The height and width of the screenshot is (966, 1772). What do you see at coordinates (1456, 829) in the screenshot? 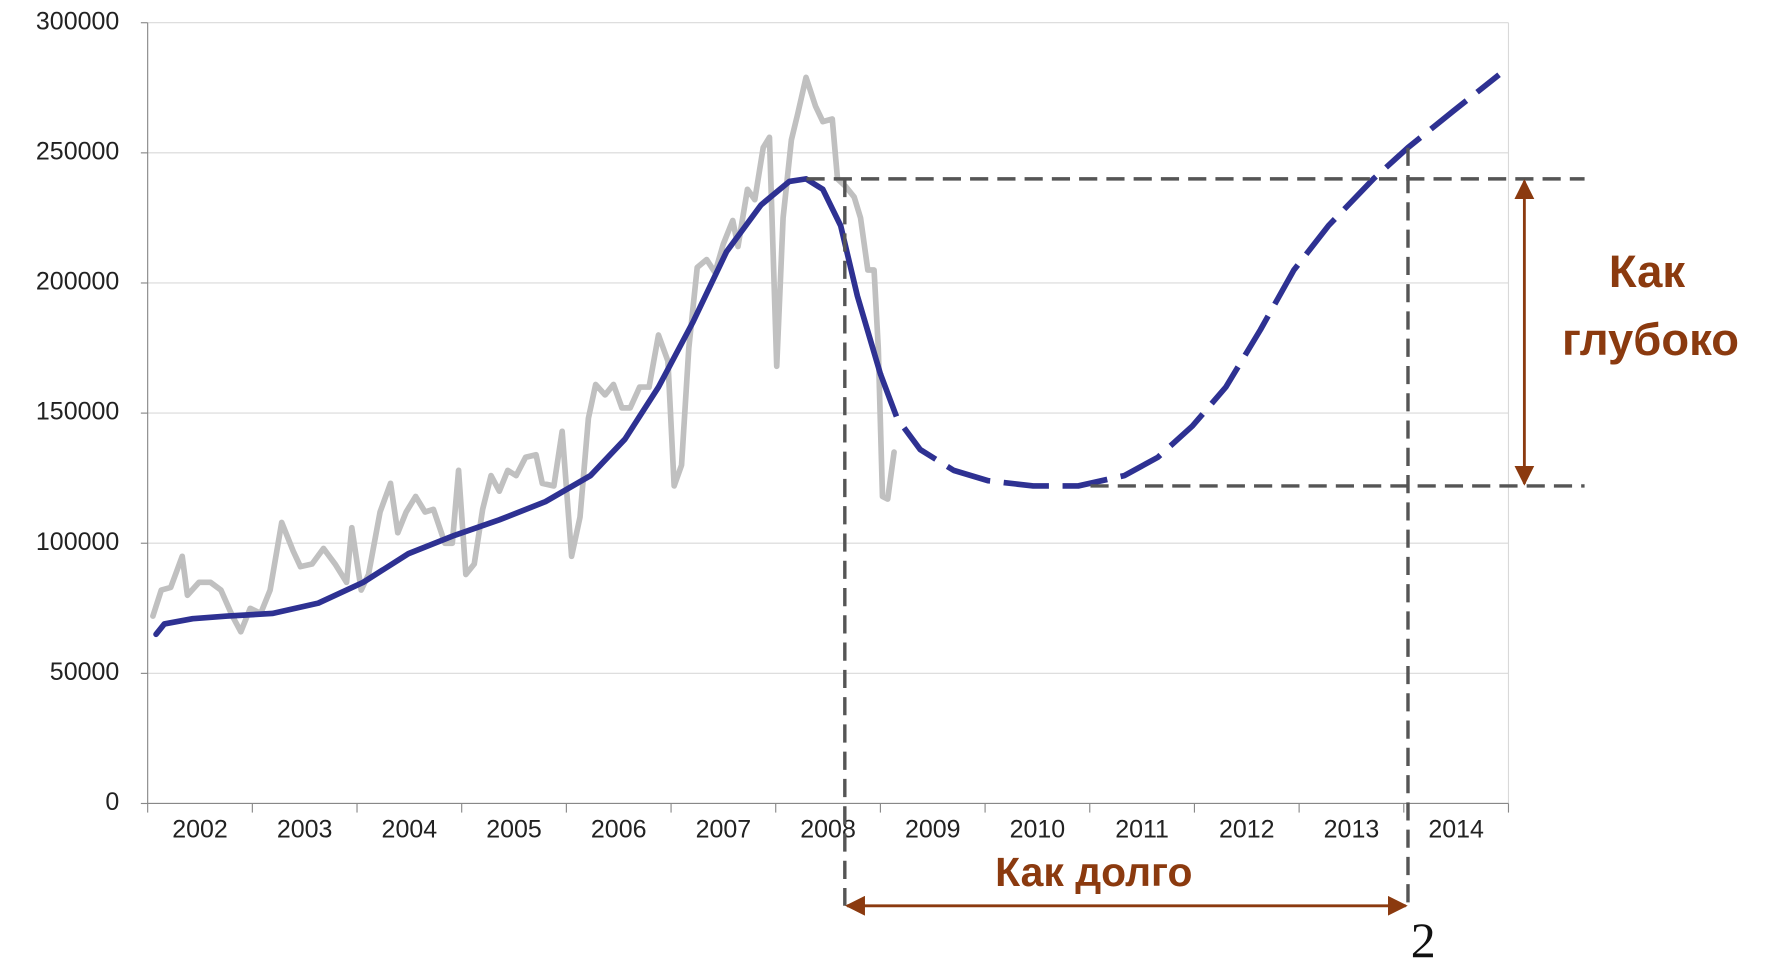
I see `x-tick-label: 2014` at bounding box center [1456, 829].